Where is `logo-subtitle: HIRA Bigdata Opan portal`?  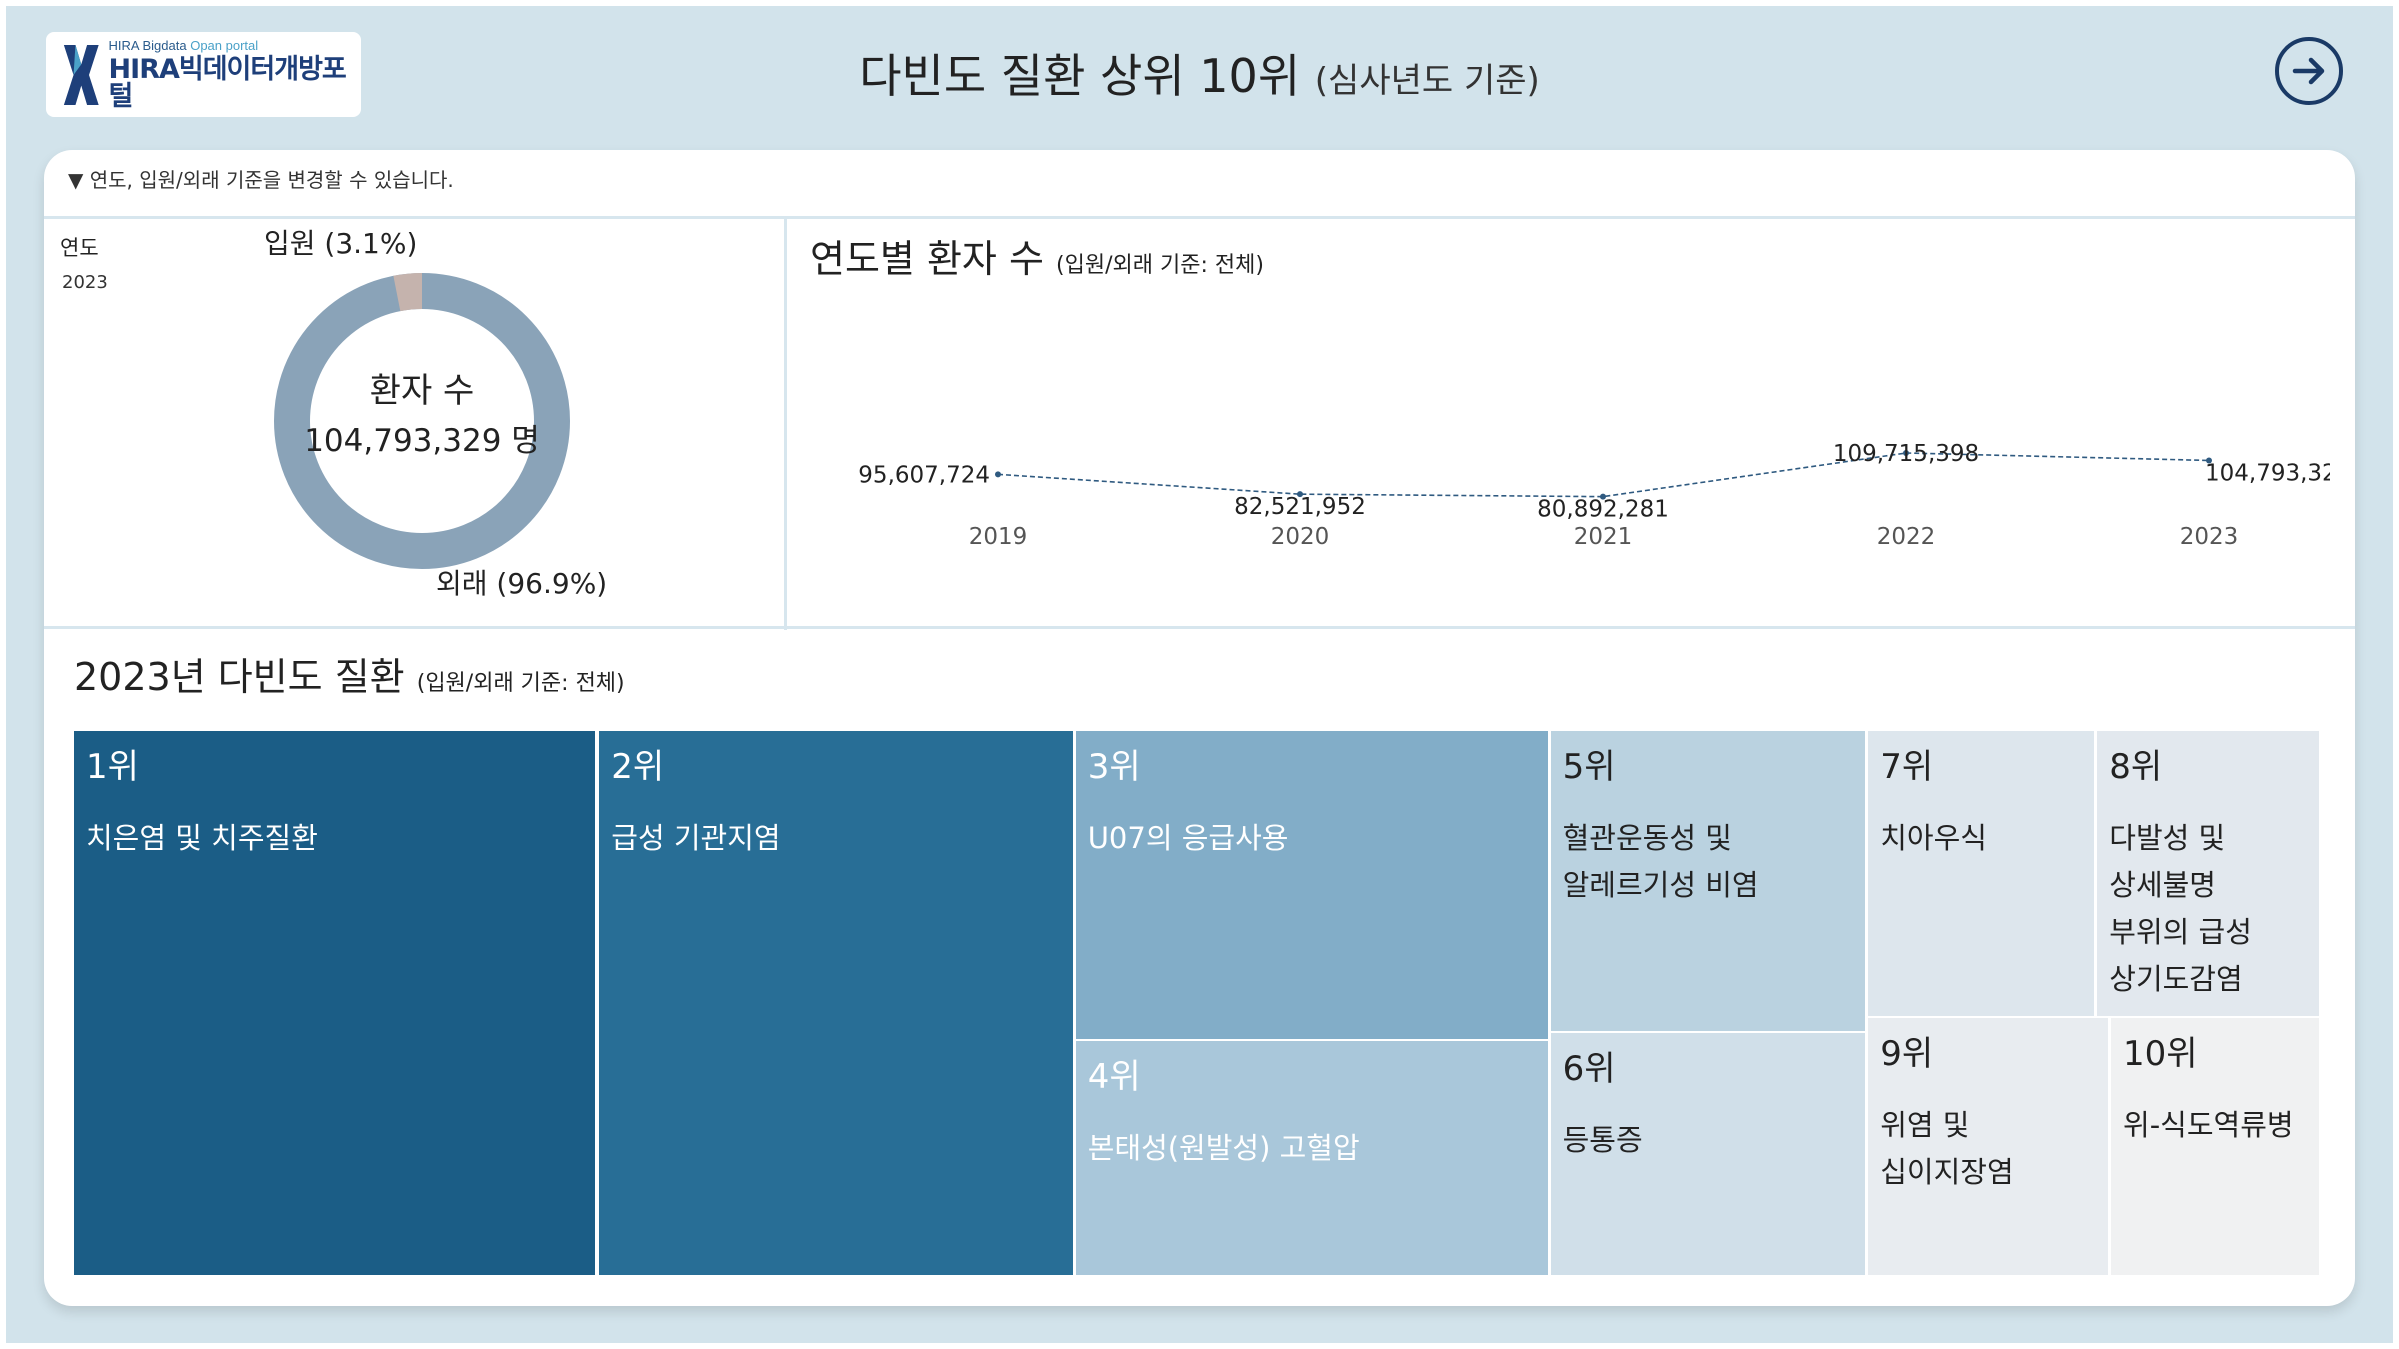
logo-subtitle: HIRA Bigdata Opan portal is located at coordinates (235, 45).